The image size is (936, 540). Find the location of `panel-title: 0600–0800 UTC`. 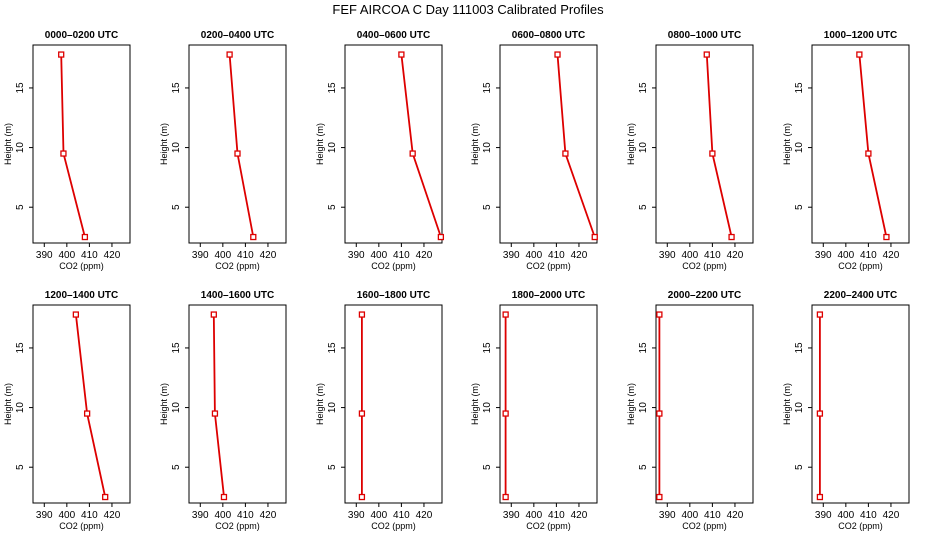

panel-title: 0600–0800 UTC is located at coordinates (548, 35).